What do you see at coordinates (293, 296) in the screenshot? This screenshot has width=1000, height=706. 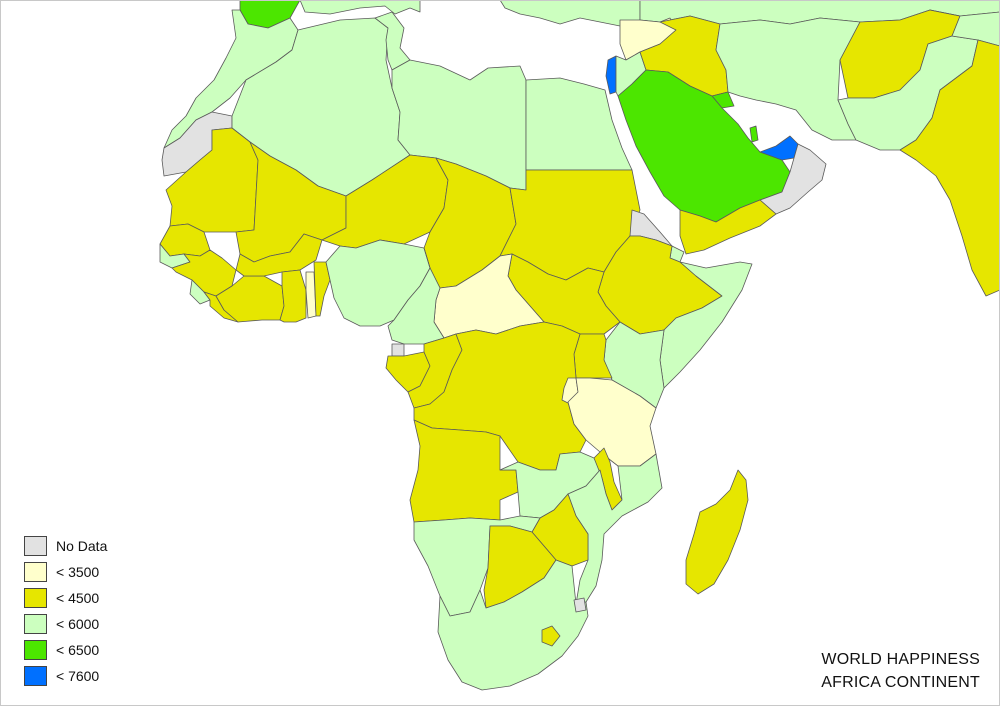 I see `region-ghana` at bounding box center [293, 296].